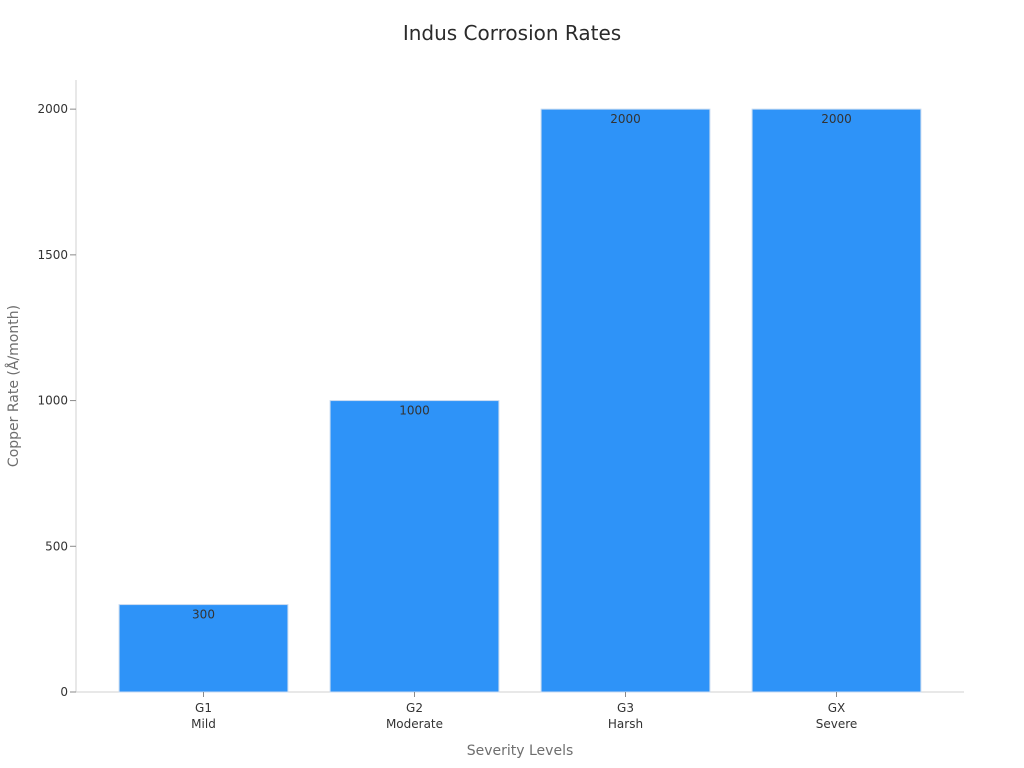 This screenshot has height=768, width=1024. What do you see at coordinates (837, 724) in the screenshot?
I see `x-tick-label-name: Severe` at bounding box center [837, 724].